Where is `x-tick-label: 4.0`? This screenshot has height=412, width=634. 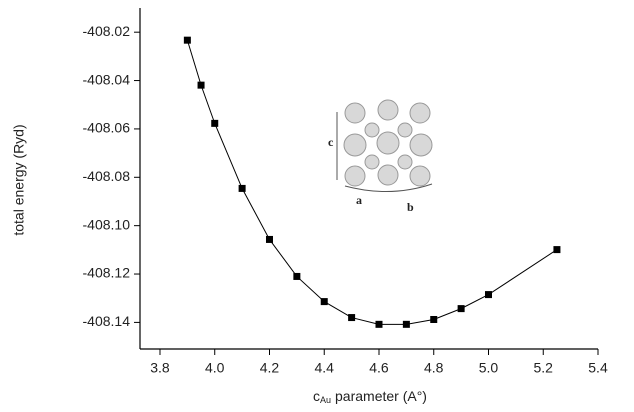 x-tick-label: 4.0 is located at coordinates (215, 368).